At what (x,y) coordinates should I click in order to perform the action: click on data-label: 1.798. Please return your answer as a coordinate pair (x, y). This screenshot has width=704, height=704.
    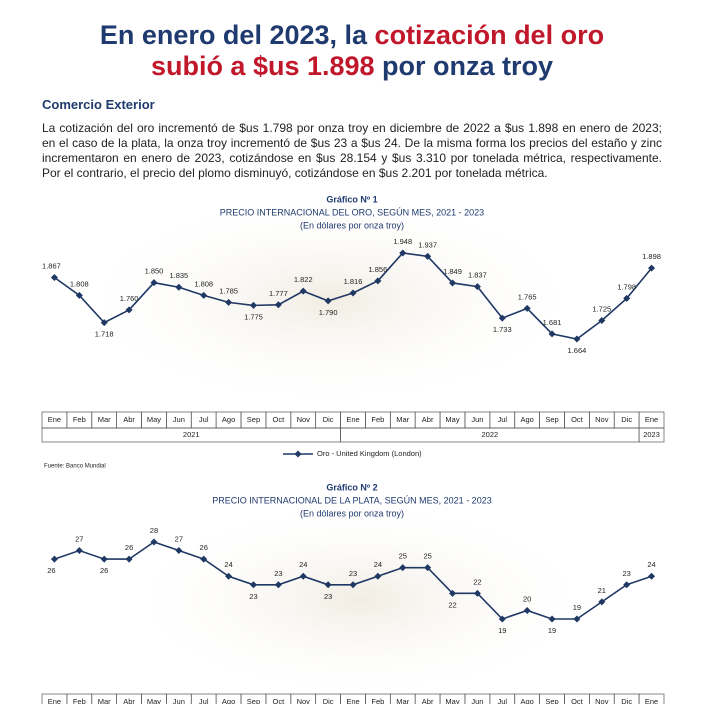
    Looking at the image, I should click on (626, 286).